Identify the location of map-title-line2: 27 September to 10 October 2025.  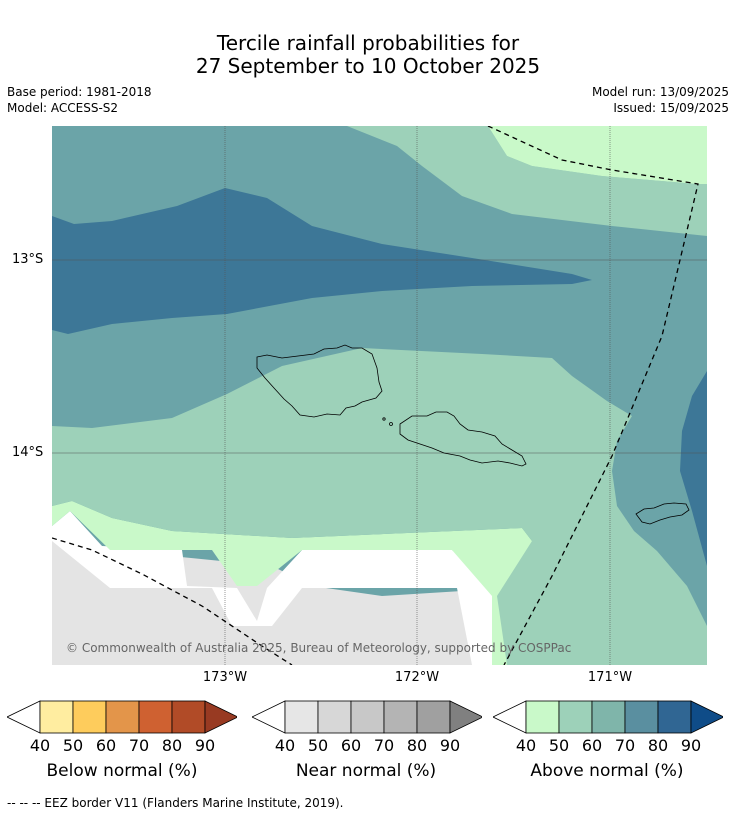
(368, 66).